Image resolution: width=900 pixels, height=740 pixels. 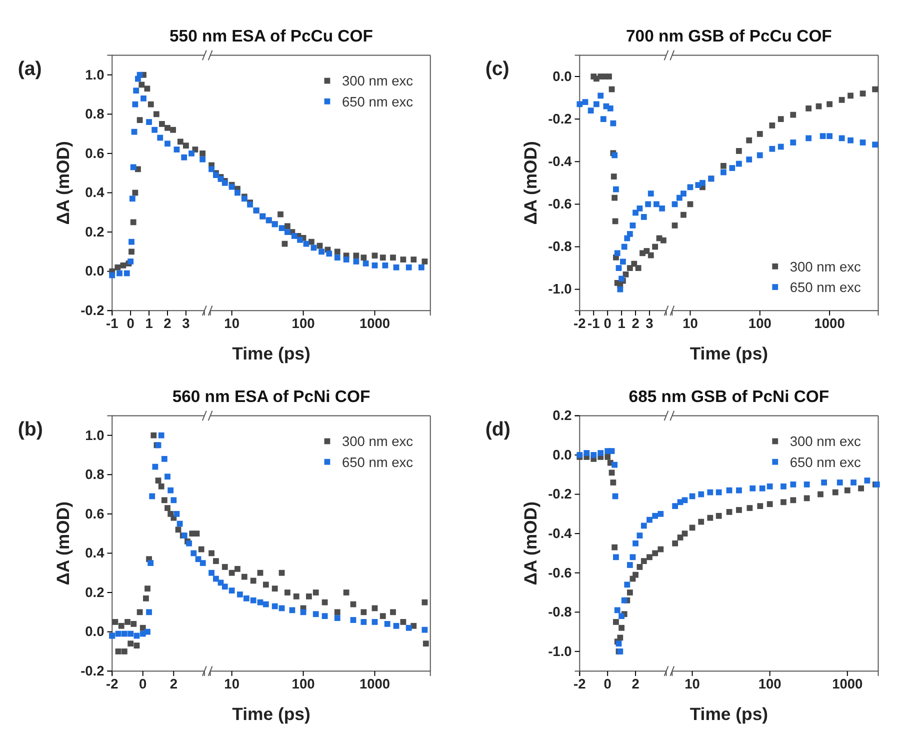 I want to click on y-tick-label: -0.6, so click(x=560, y=204).